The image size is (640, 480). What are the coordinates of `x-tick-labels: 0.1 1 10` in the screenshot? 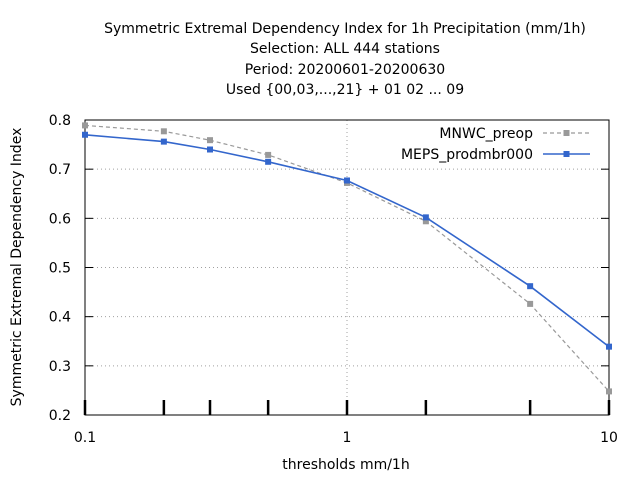 It's located at (346, 438).